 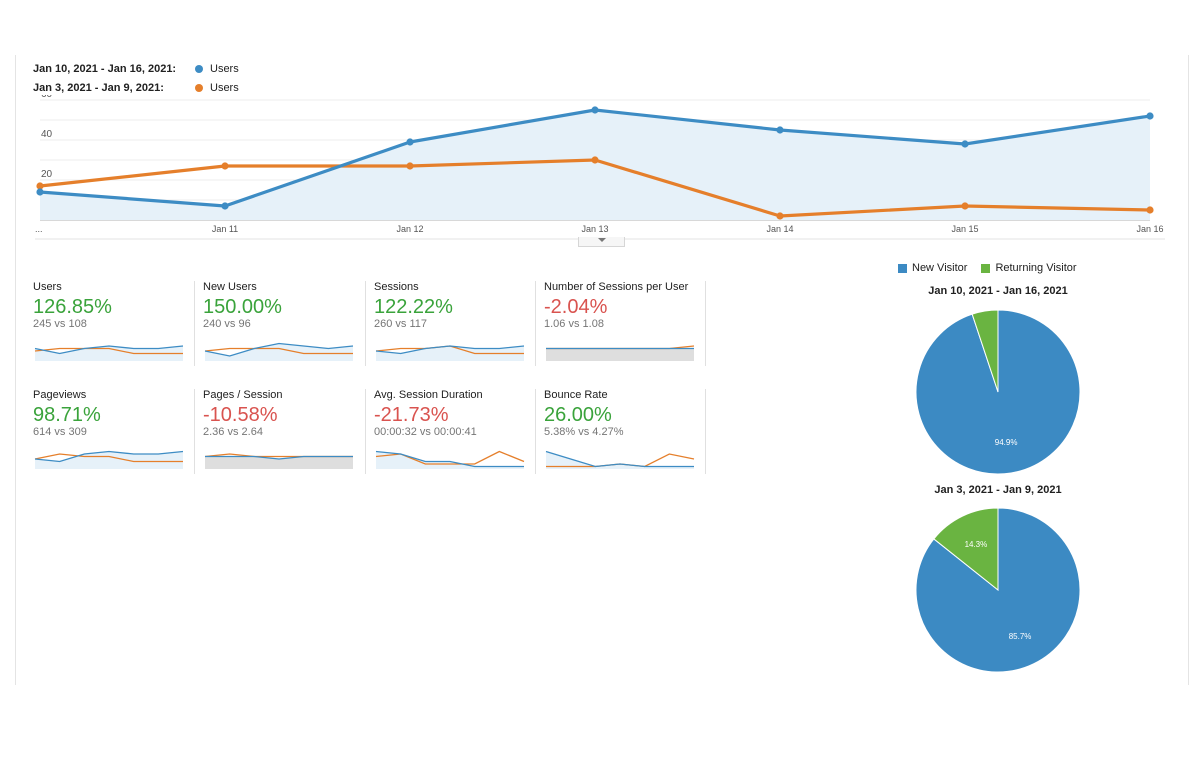 What do you see at coordinates (425, 432) in the screenshot?
I see `metric-comparison: 00:00:32 vs 00:00:41` at bounding box center [425, 432].